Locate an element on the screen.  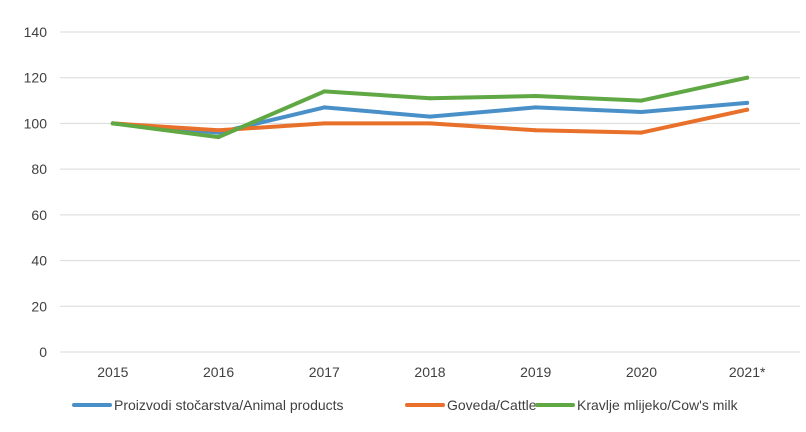
legend-label: Proizvodi stočarstva/Animal products is located at coordinates (229, 405).